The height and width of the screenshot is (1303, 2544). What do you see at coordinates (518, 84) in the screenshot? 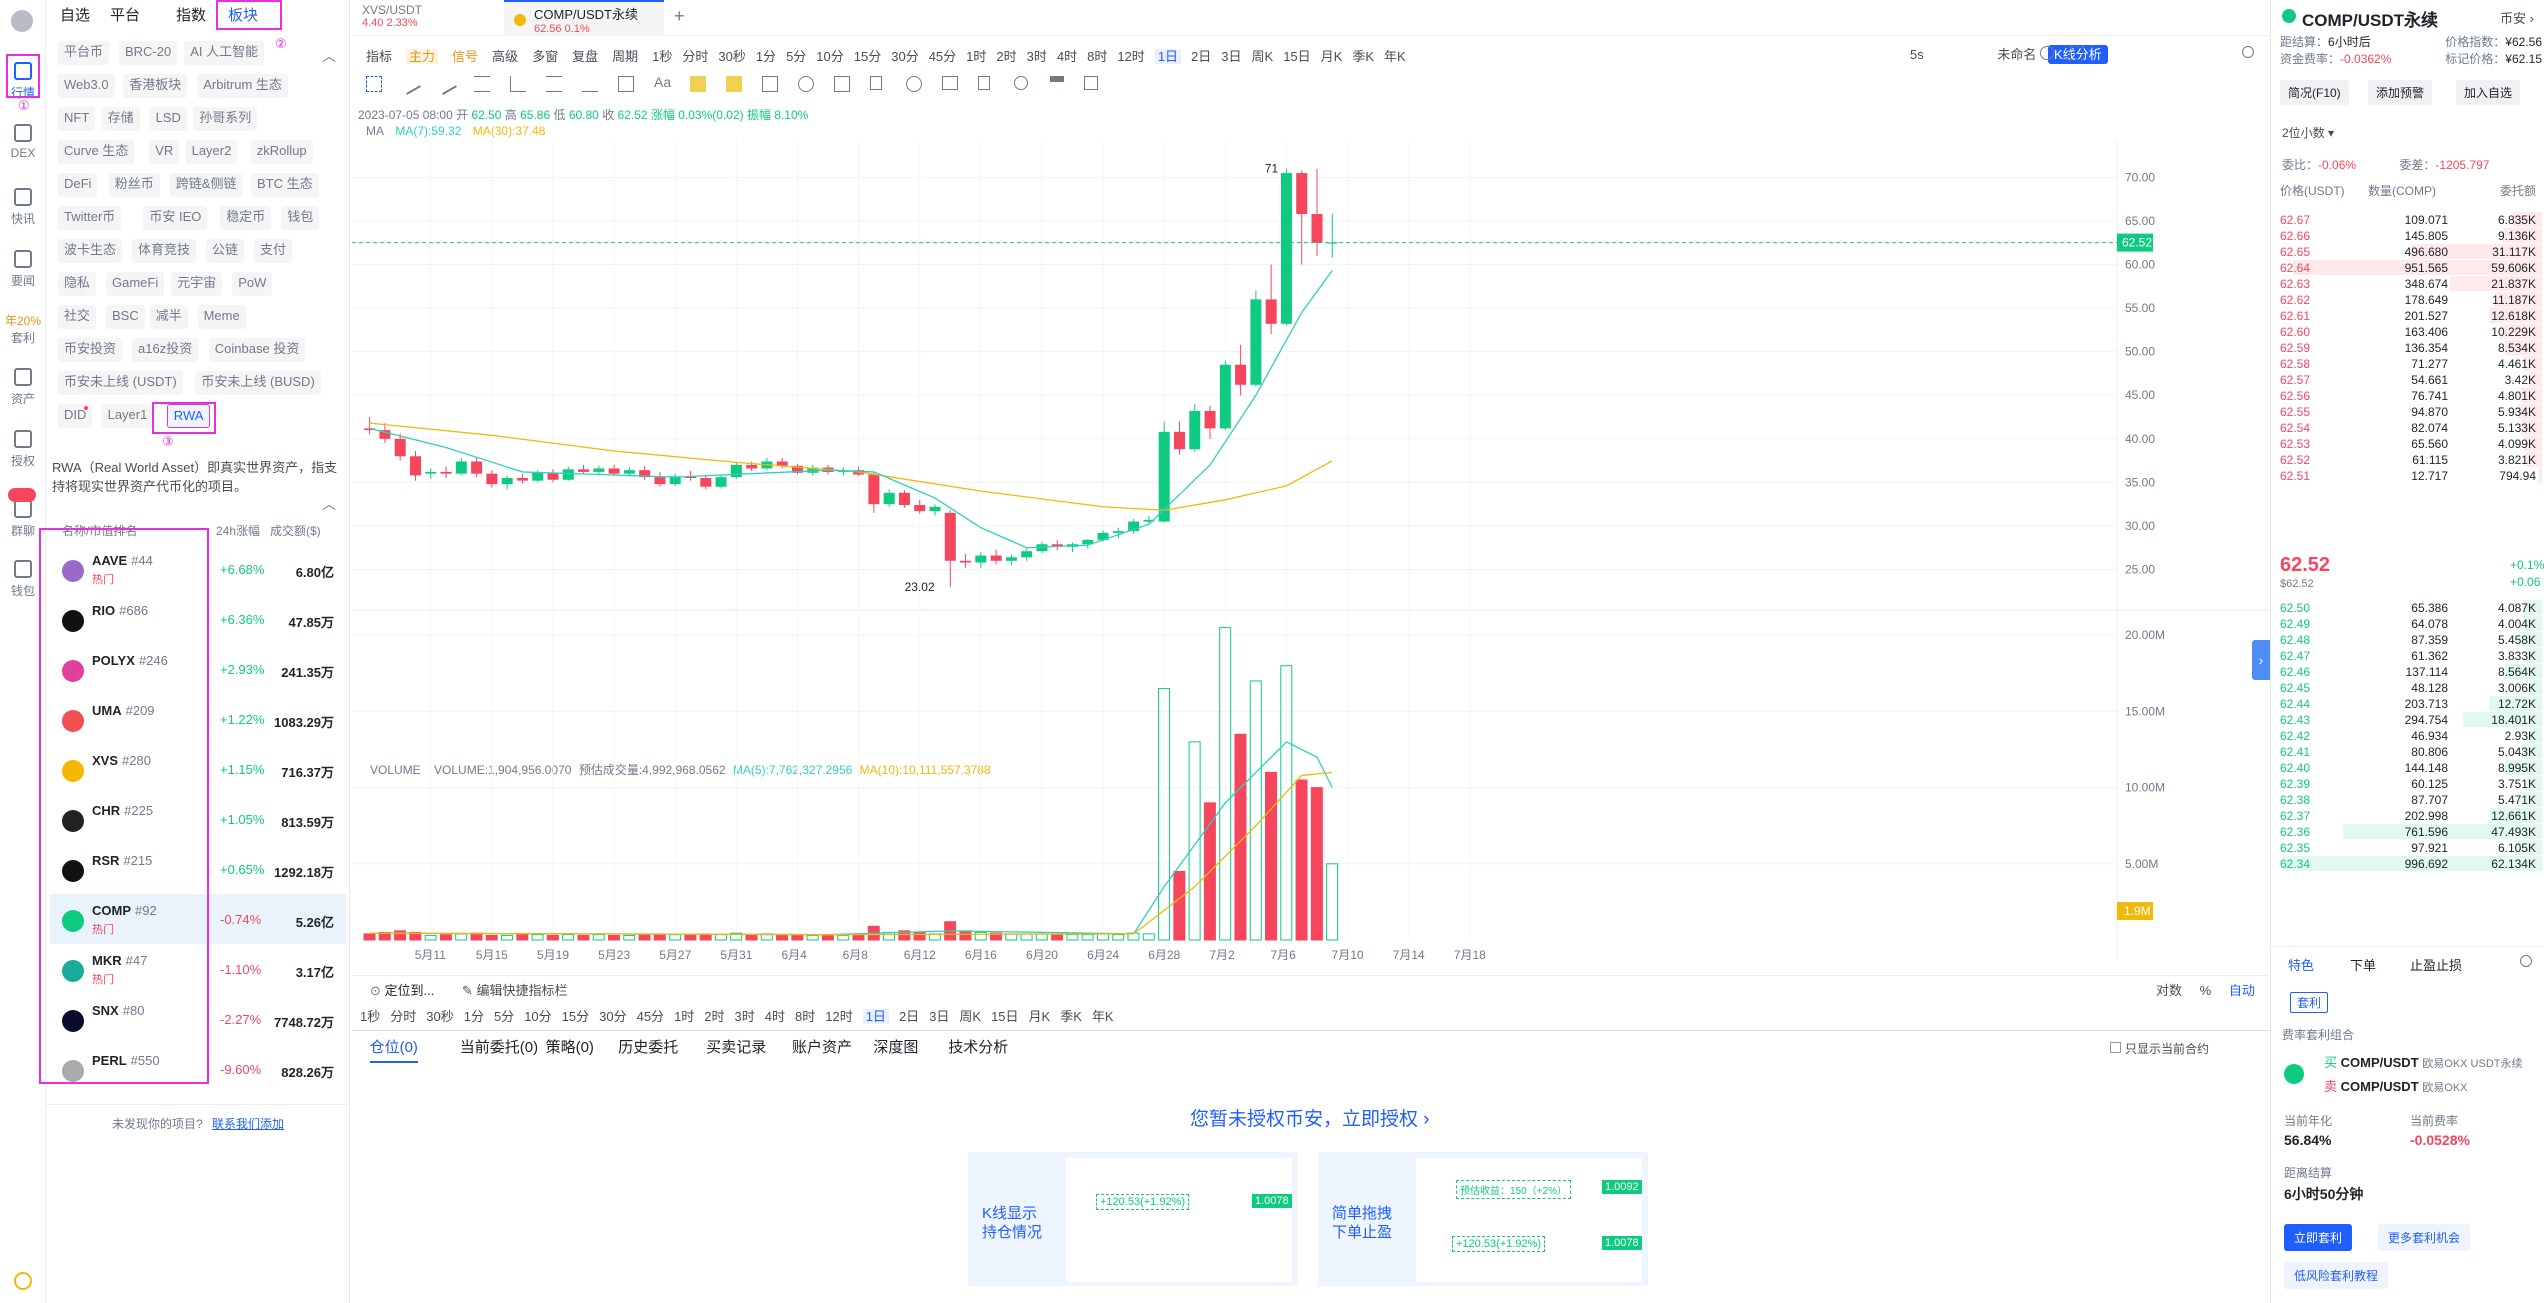
I see `triangle-tool-icon` at bounding box center [518, 84].